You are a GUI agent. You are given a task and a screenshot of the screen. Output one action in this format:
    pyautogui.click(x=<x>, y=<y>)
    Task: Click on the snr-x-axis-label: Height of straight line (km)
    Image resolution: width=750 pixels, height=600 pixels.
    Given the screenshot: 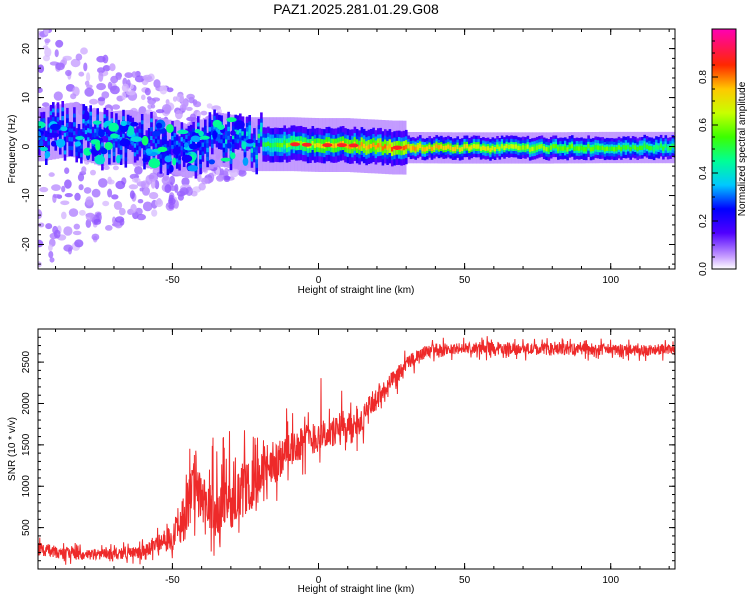 What is the action you would take?
    pyautogui.click(x=356, y=589)
    